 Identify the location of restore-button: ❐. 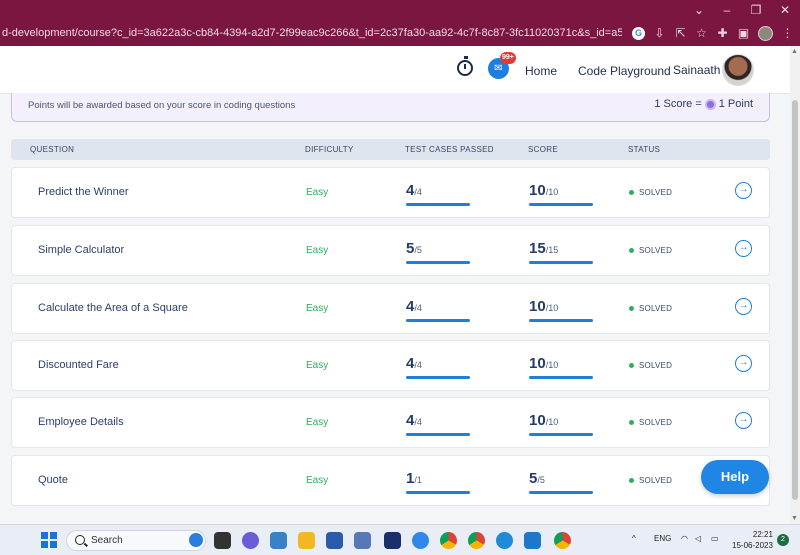
(756, 10).